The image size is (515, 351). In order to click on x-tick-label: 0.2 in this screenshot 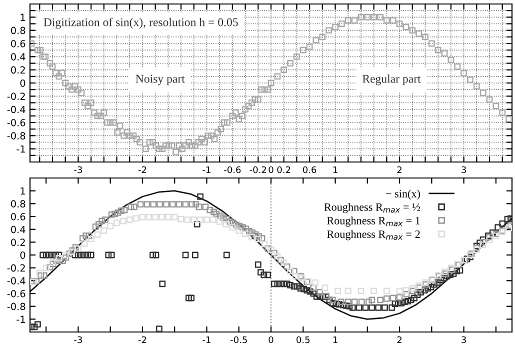, I will do `click(283, 170)`.